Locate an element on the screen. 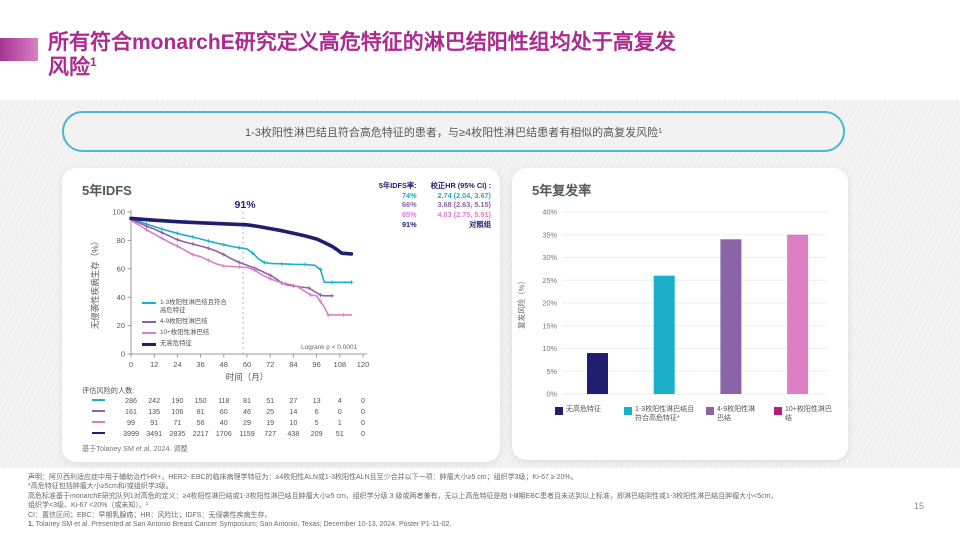 The width and height of the screenshot is (960, 540). svg-text: 100 is located at coordinates (118, 212).